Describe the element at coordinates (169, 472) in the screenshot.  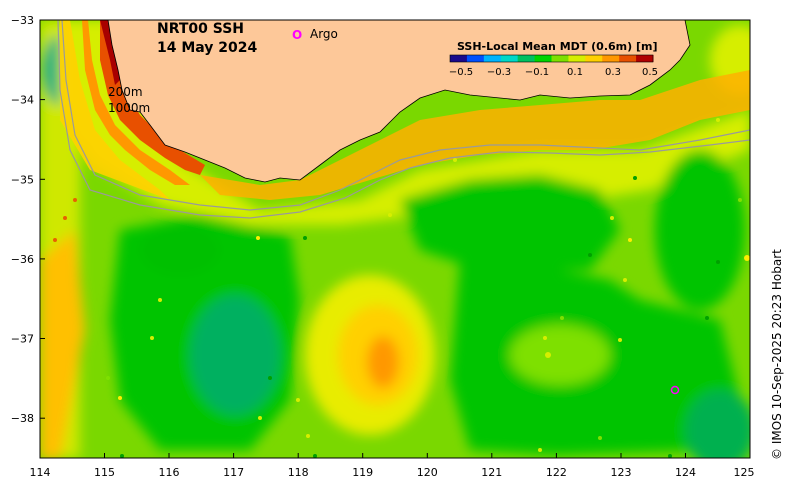
I see `x-tick-label: 116` at that location.